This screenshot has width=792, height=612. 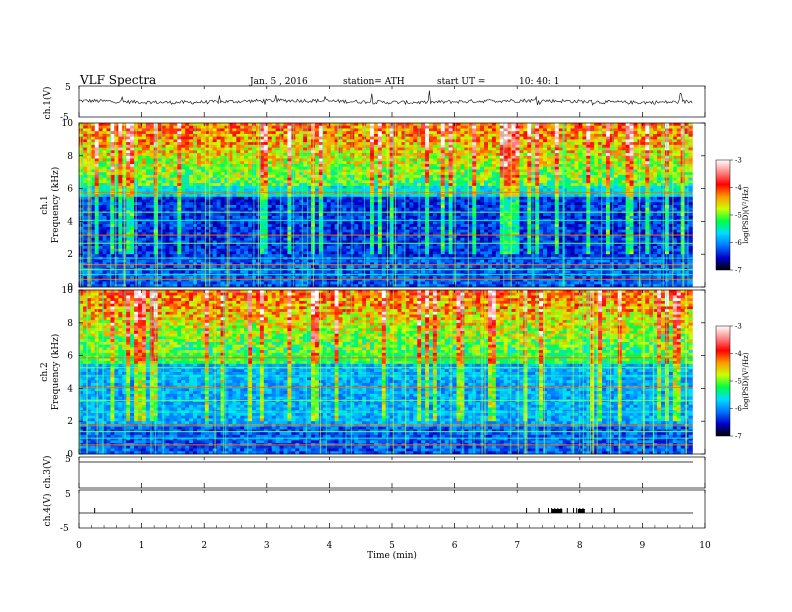 What do you see at coordinates (47, 103) in the screenshot?
I see `ch1-waveform-ylabel: ch.1(V)` at bounding box center [47, 103].